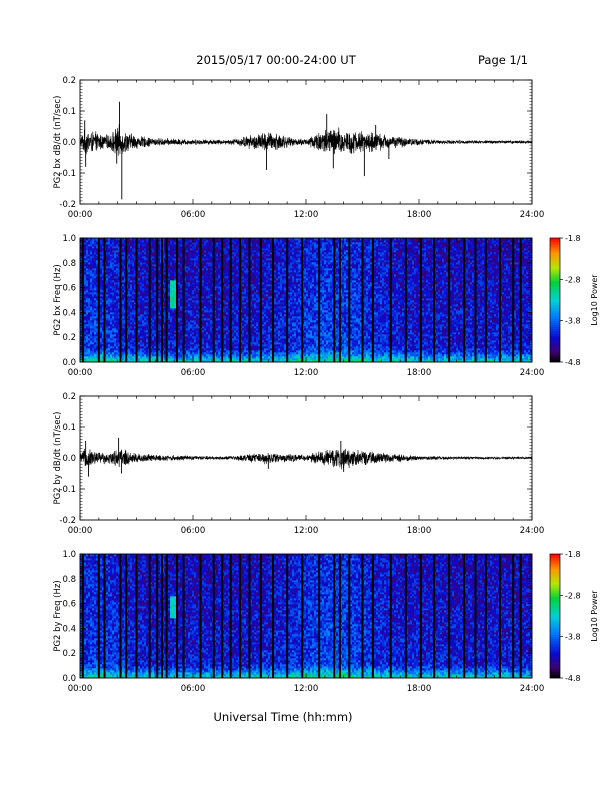 Image resolution: width=612 pixels, height=792 pixels. Describe the element at coordinates (58, 299) in the screenshot. I see `y-axis-label: PG2 bx Freq (Hz)` at that location.